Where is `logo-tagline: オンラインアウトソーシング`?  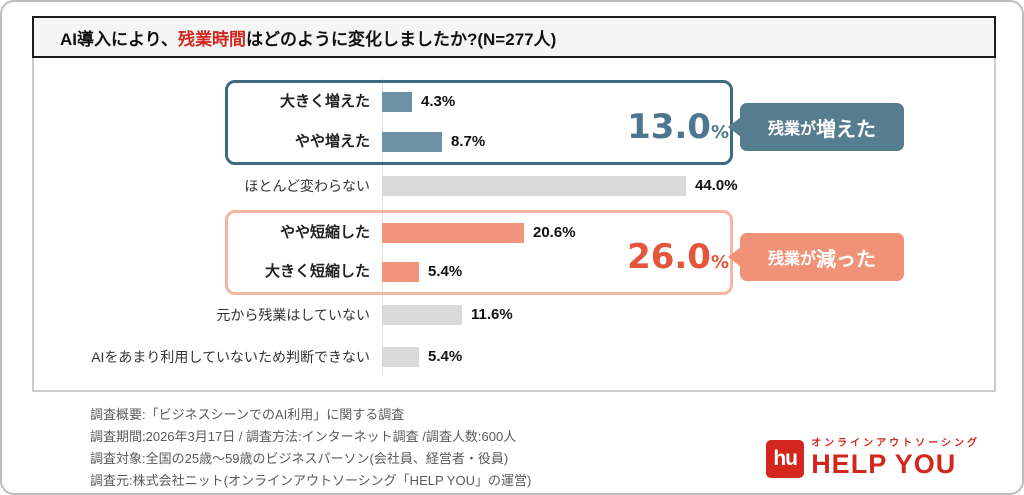 logo-tagline: オンラインアウトソーシング is located at coordinates (895, 443).